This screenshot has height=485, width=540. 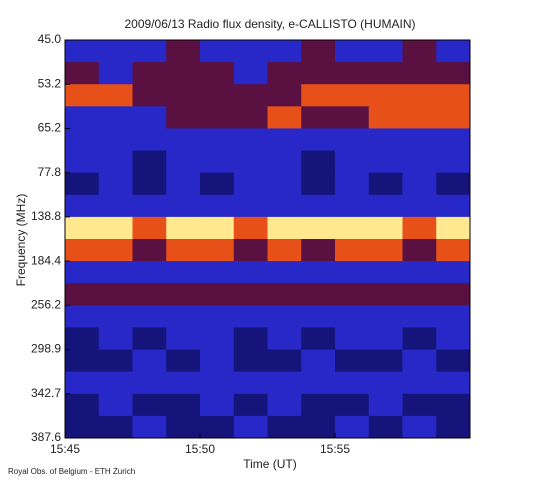 What do you see at coordinates (21, 240) in the screenshot?
I see `y-axis-label: Frequency (MHz)` at bounding box center [21, 240].